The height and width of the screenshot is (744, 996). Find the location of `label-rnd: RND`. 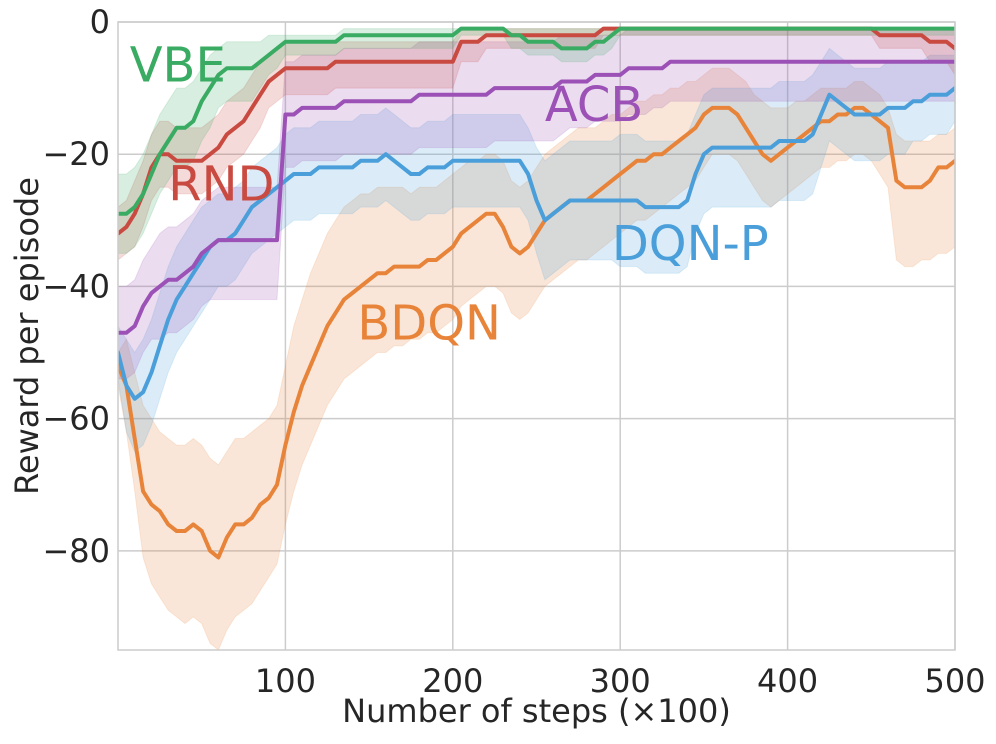

label-rnd: RND is located at coordinates (221, 184).